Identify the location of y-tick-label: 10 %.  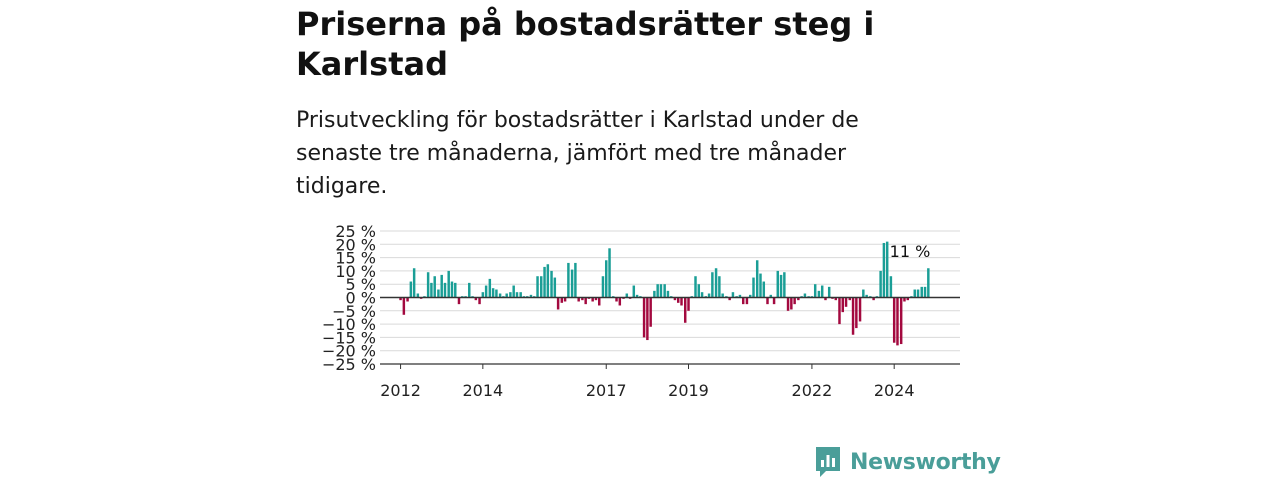
(355, 271).